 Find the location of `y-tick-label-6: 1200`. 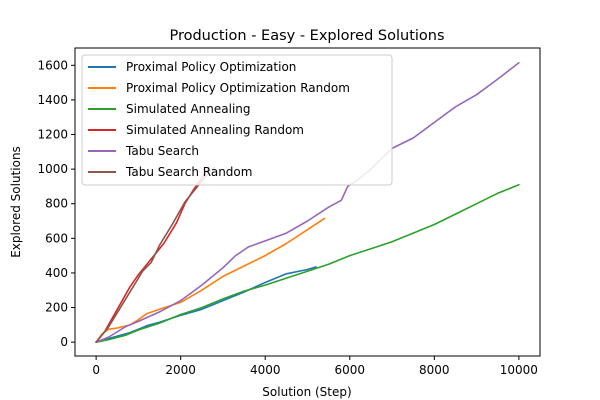

y-tick-label-6: 1200 is located at coordinates (52, 135).